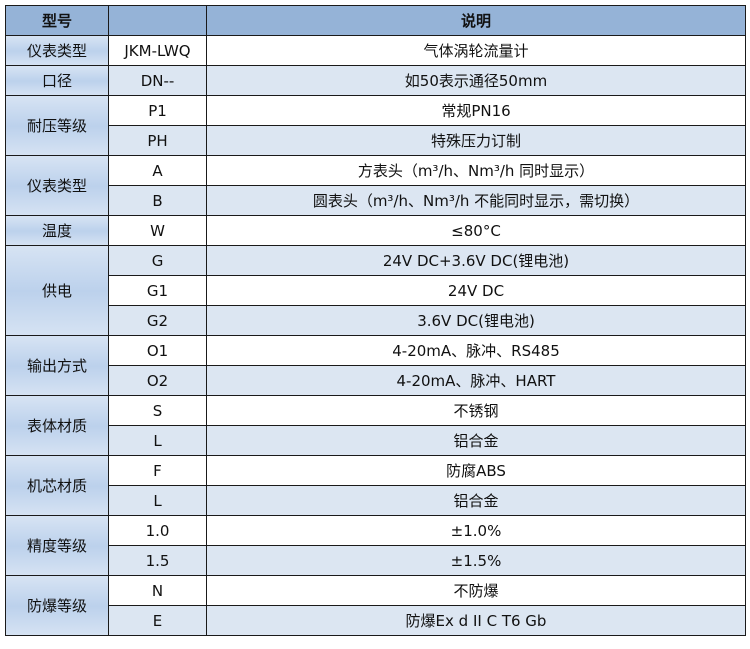 This screenshot has height=649, width=750. What do you see at coordinates (57, 605) in the screenshot?
I see `group-label: 防爆等级` at bounding box center [57, 605].